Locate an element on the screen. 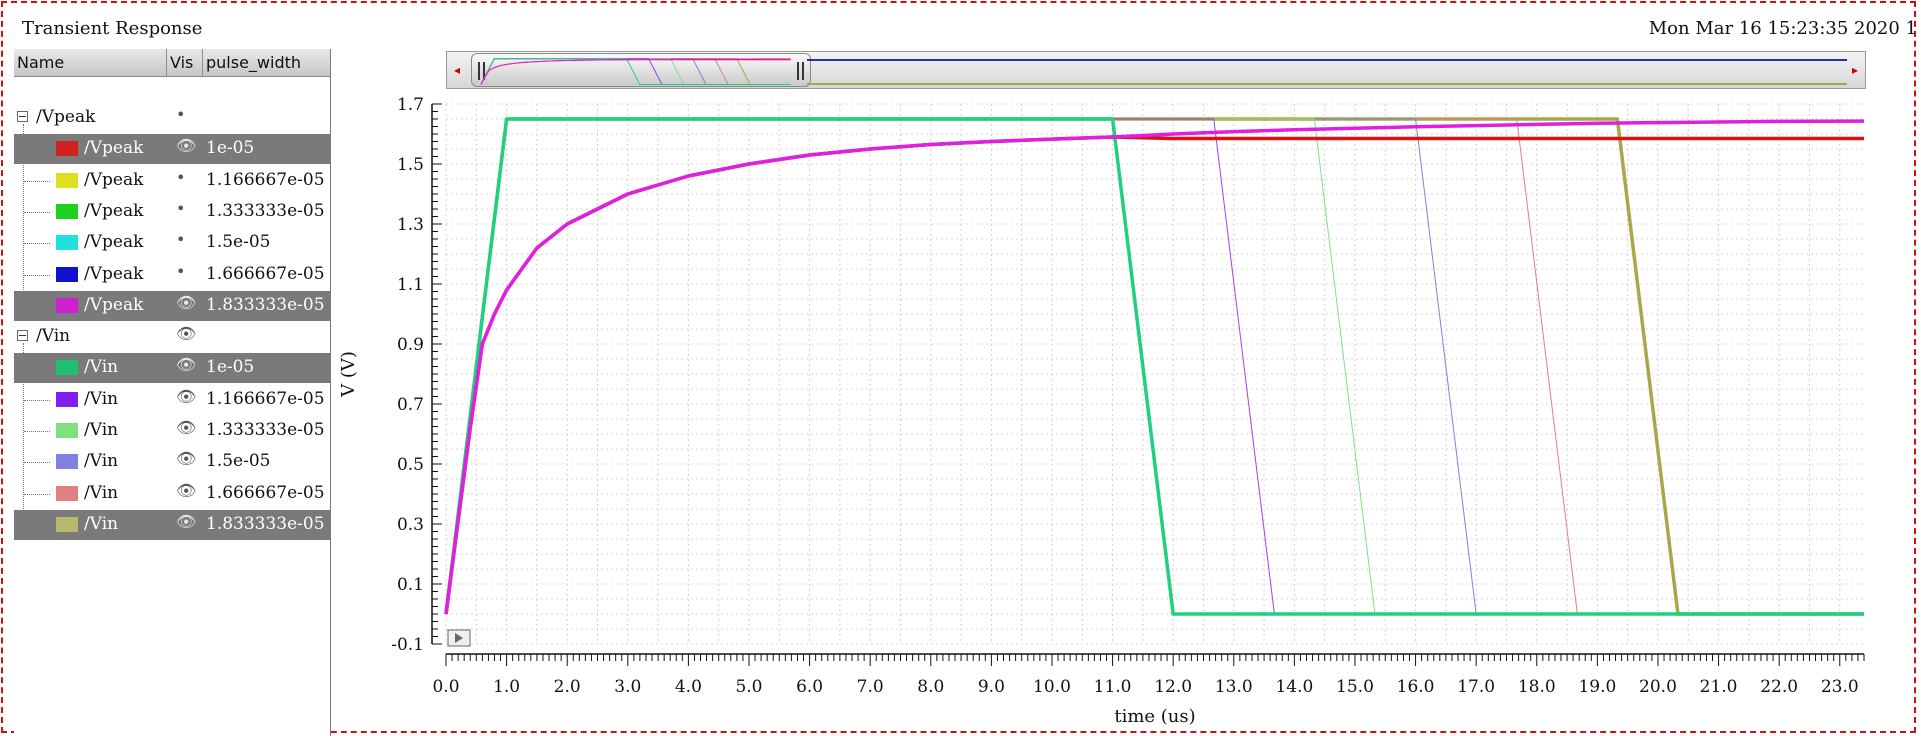 The width and height of the screenshot is (1921, 736). x-tick-label: 12.0 is located at coordinates (1173, 687).